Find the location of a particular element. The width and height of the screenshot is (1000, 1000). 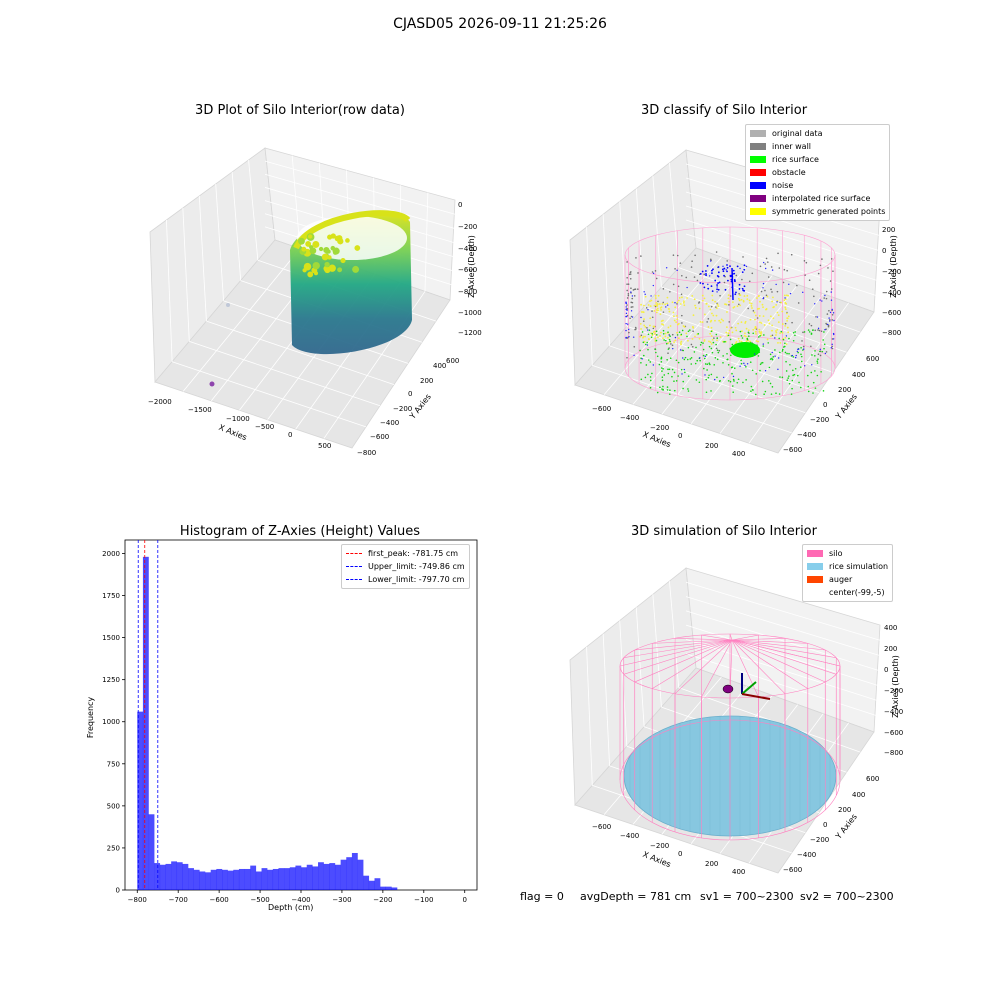

simulation-x-tick: 400 is located at coordinates (739, 872).